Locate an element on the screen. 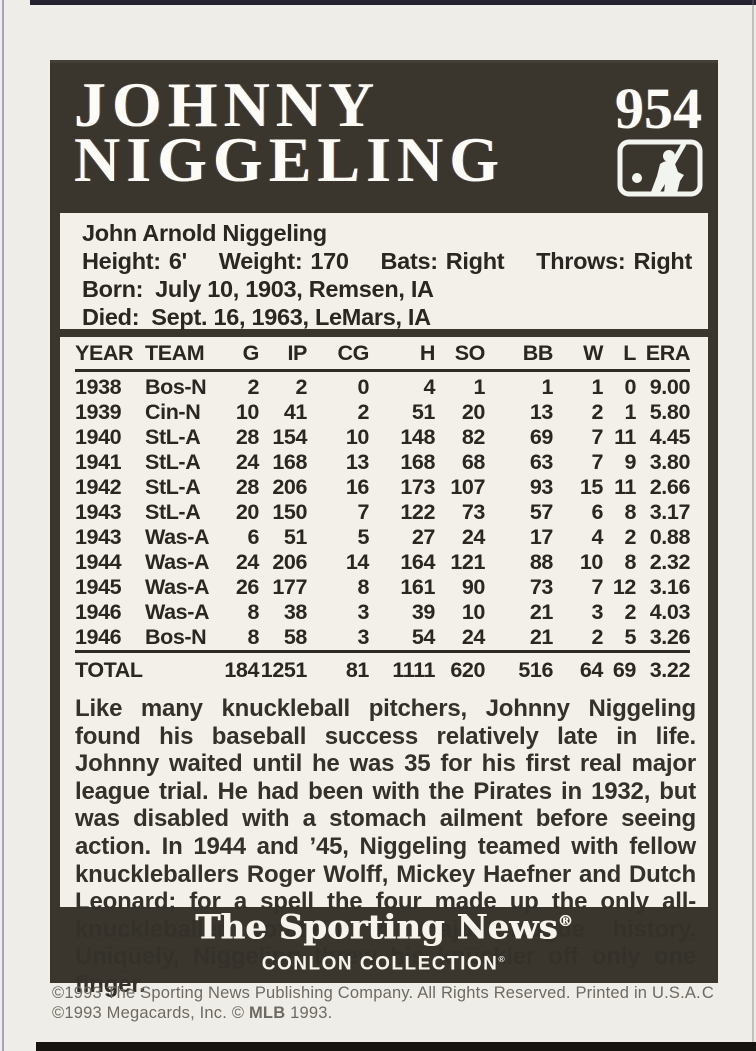 The image size is (756, 1051). stats-row: 1938 Bos-N 2 2 0 4 1 1 1 0 9.00 is located at coordinates (382, 387).